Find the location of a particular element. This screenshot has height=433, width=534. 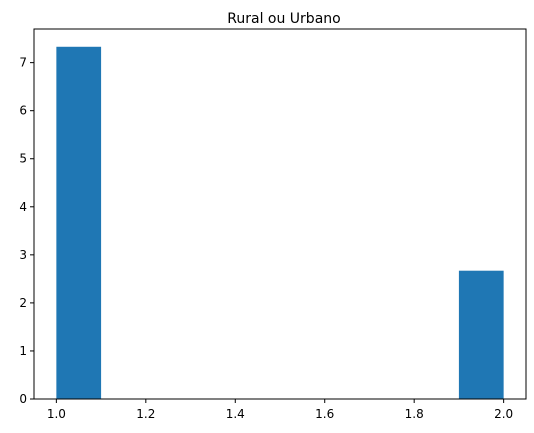

x-tick-label: 1.4 is located at coordinates (235, 414).